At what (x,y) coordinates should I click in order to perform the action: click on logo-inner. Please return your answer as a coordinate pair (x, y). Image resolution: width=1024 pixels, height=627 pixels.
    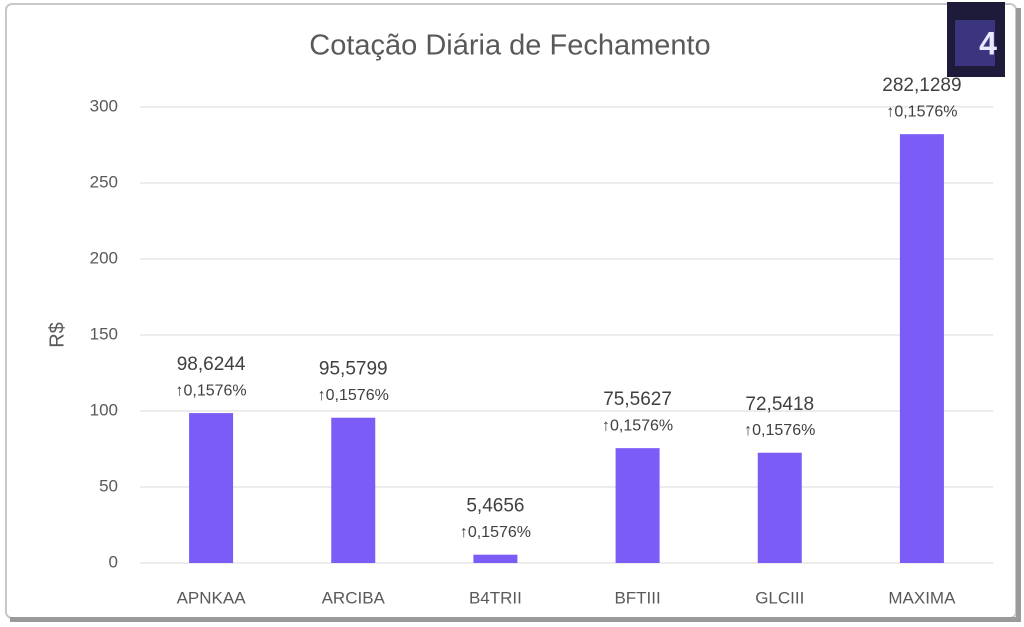
    Looking at the image, I should click on (975, 43).